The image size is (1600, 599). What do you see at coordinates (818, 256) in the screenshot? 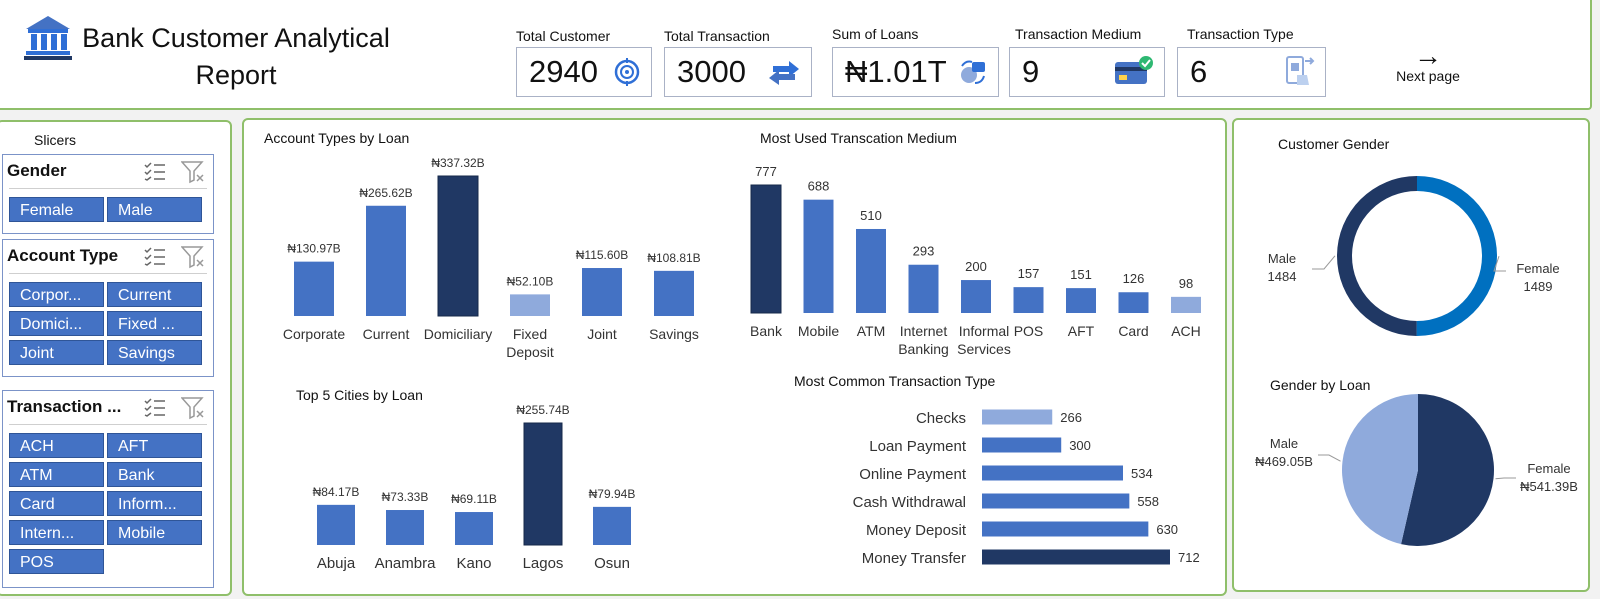
I see `bar-transaction-medium-mobile` at bounding box center [818, 256].